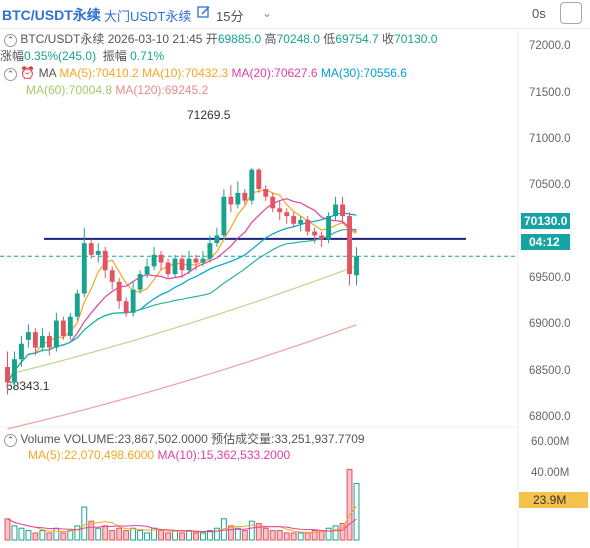  I want to click on fullscreen-button, so click(571, 13).